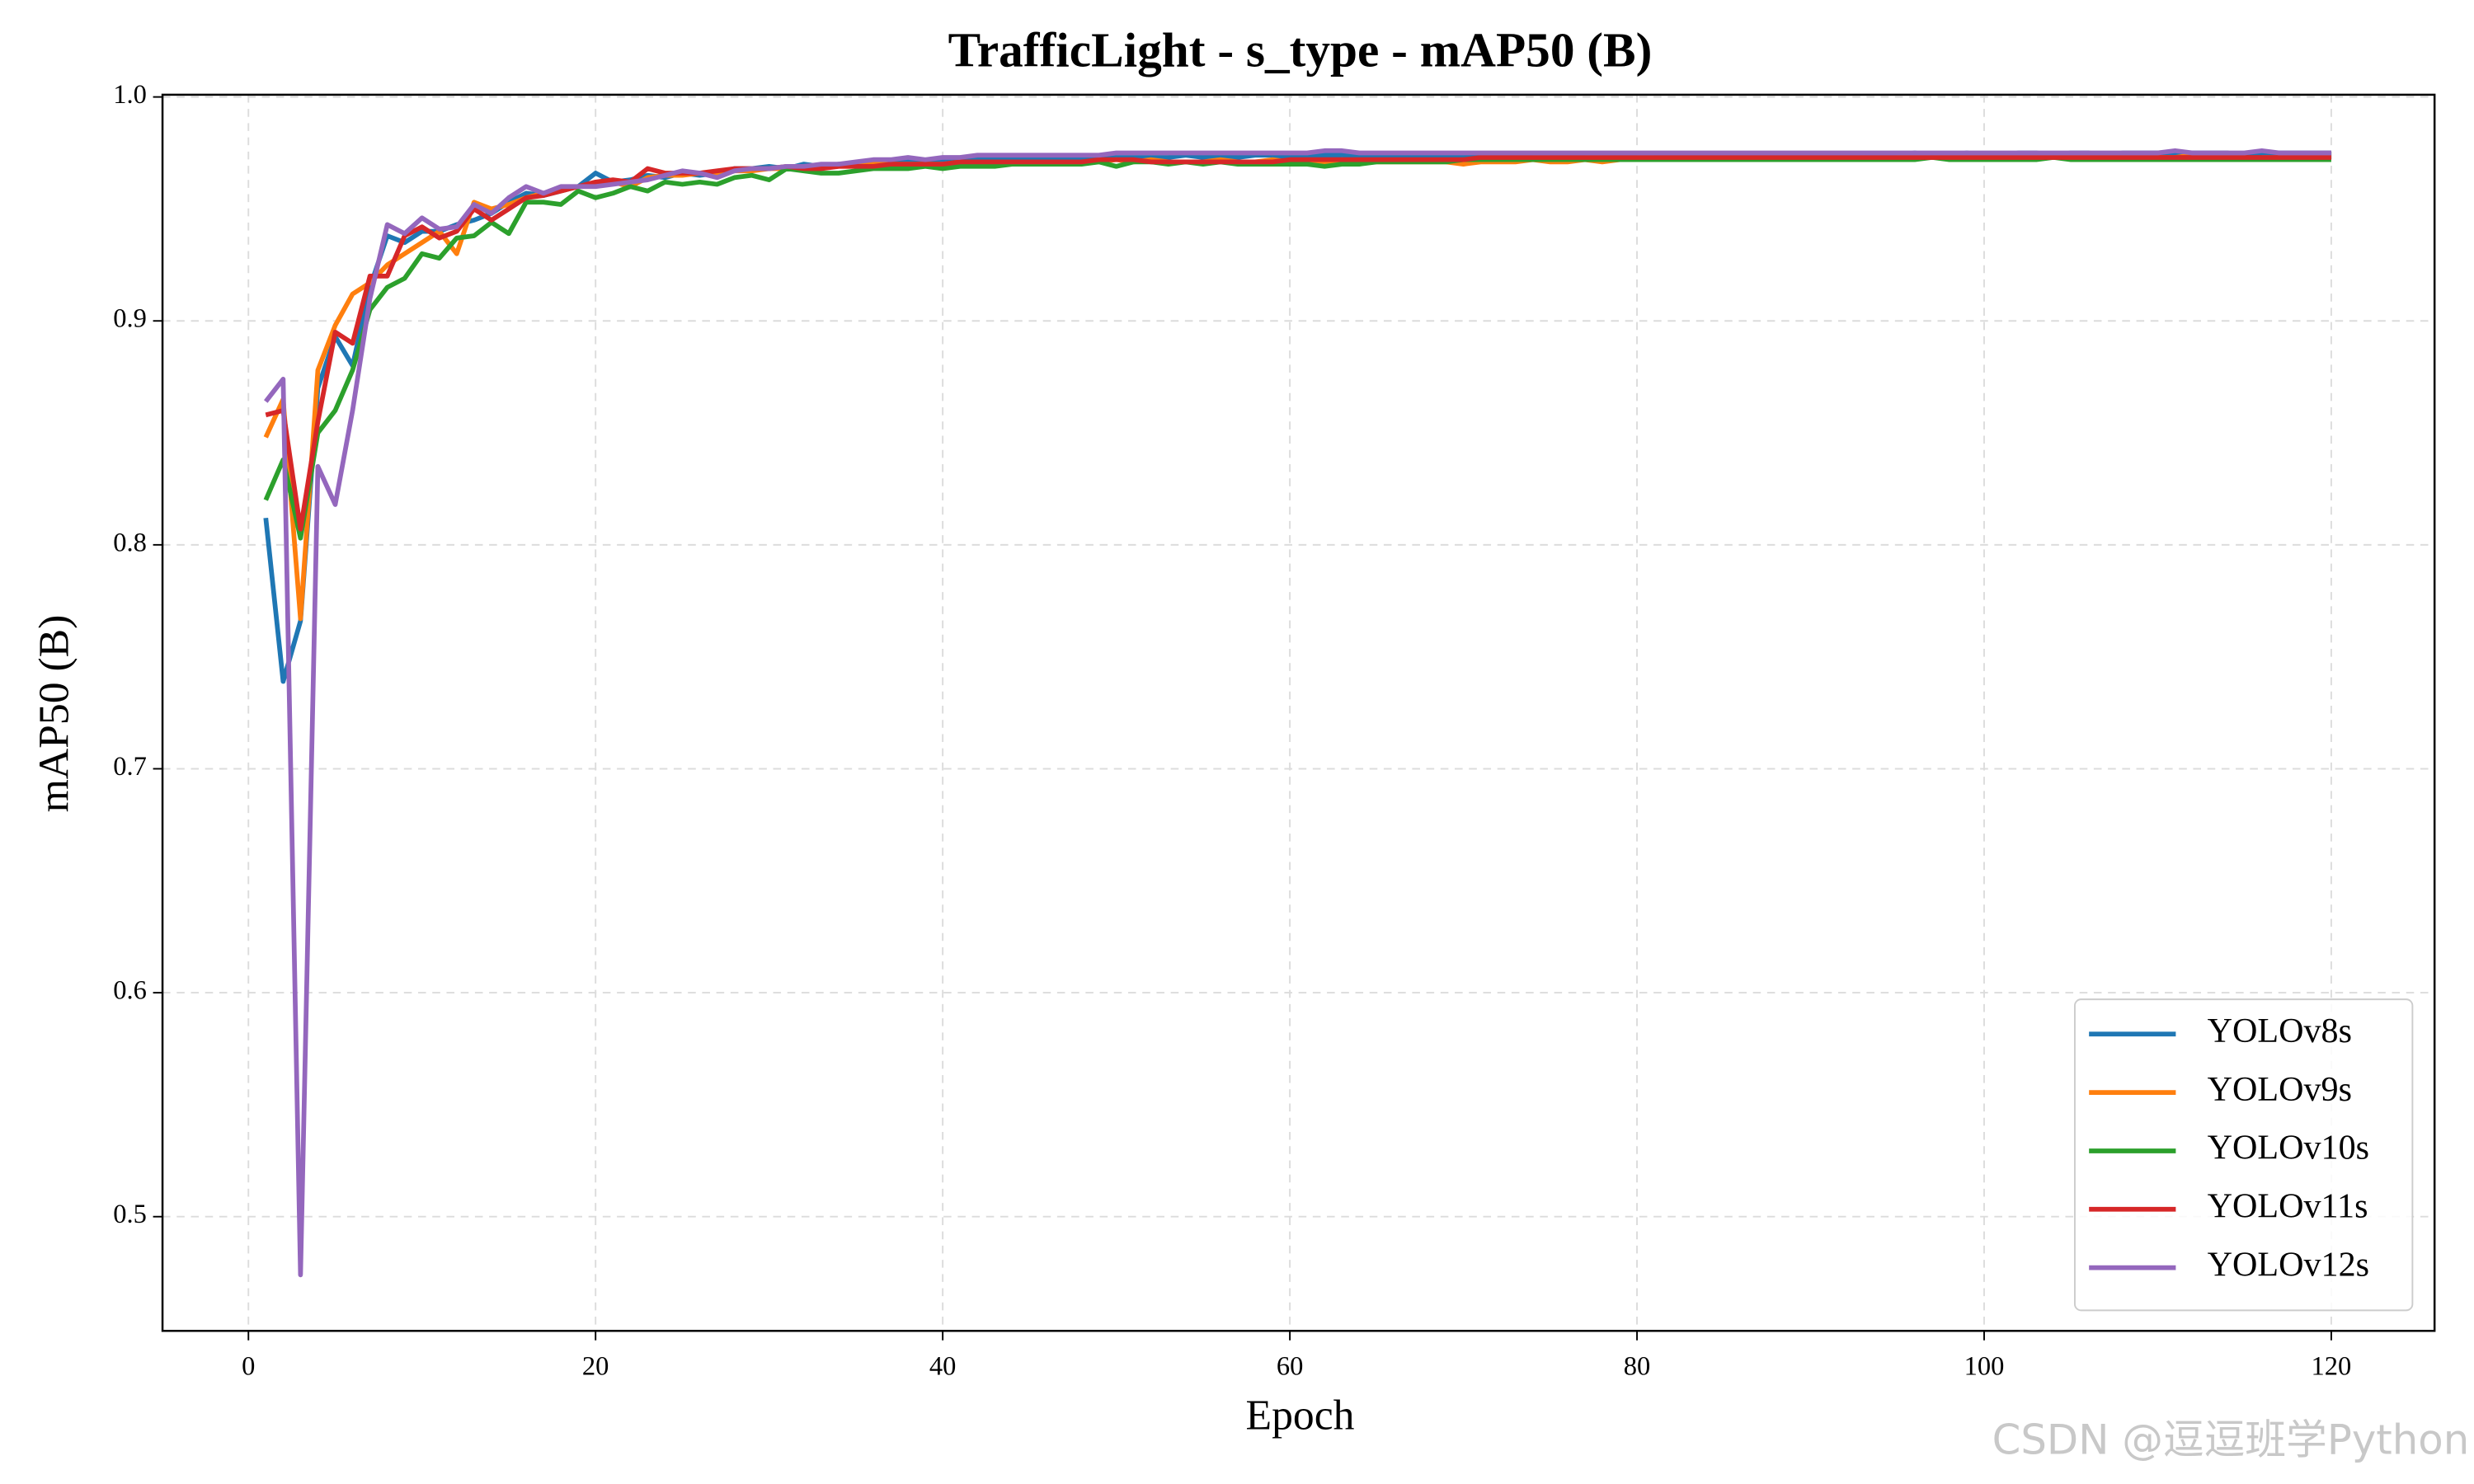  I want to click on y-tick-label: 0.8, so click(130, 542).